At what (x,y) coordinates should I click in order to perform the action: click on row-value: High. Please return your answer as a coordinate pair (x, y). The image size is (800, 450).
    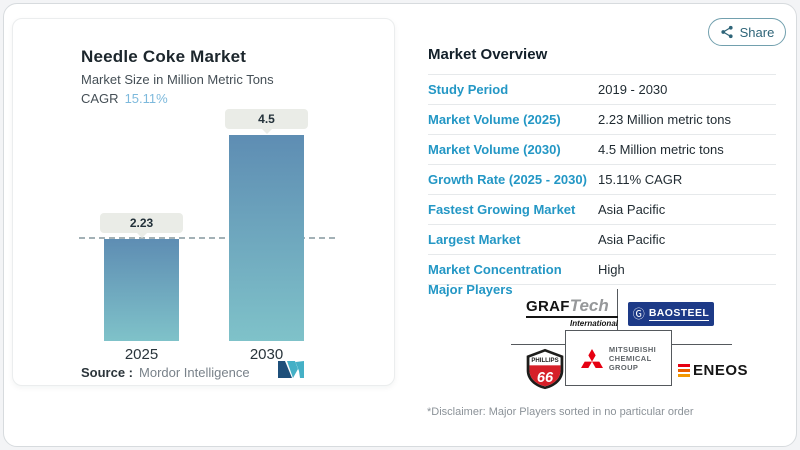
    Looking at the image, I should click on (611, 269).